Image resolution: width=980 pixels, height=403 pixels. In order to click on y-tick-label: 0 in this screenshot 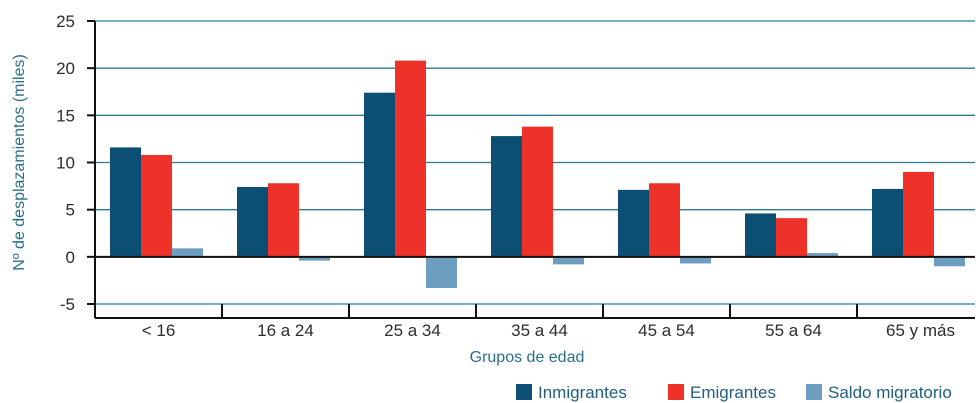, I will do `click(70, 257)`.